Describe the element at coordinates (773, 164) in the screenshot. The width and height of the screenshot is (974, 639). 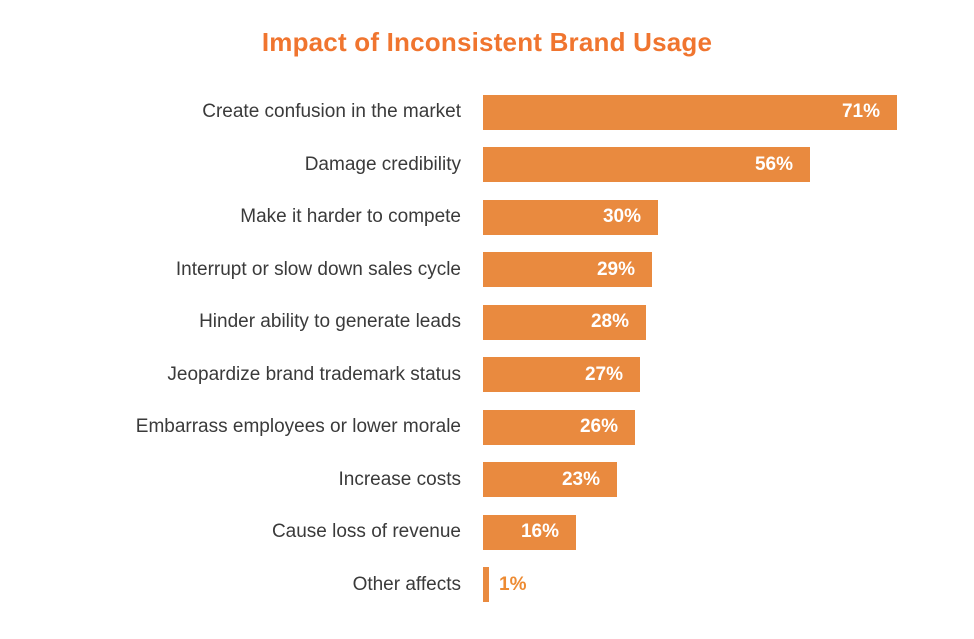
I see `value-label: 56%` at that location.